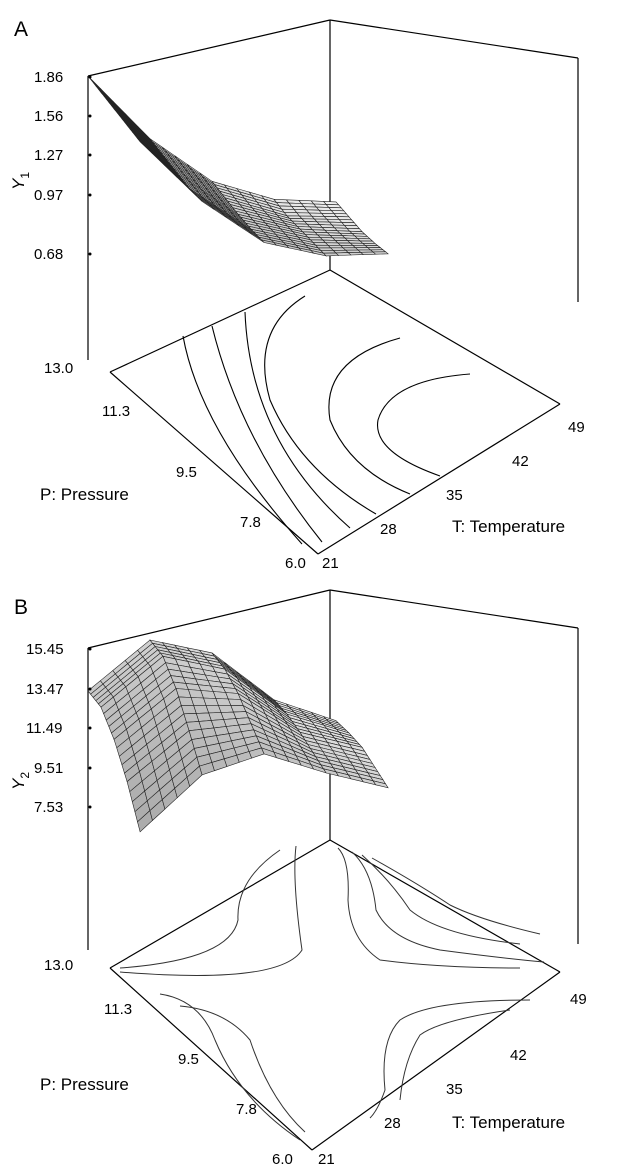 The height and width of the screenshot is (1169, 619). What do you see at coordinates (246, 1109) in the screenshot?
I see `panel-b-p-tick-label: 7.8` at bounding box center [246, 1109].